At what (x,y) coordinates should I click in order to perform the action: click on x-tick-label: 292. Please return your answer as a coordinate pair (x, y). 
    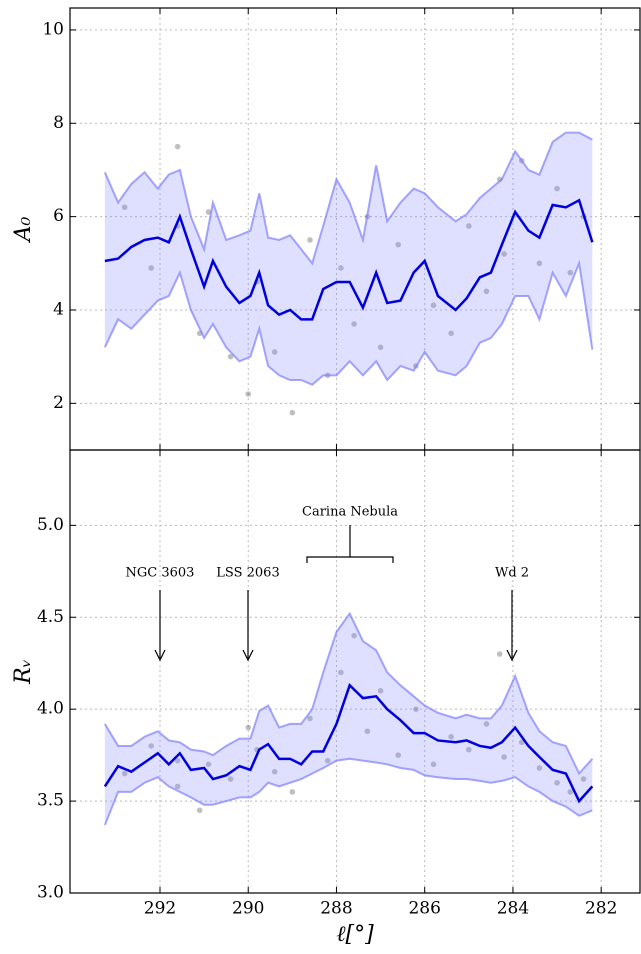
    Looking at the image, I should click on (160, 909).